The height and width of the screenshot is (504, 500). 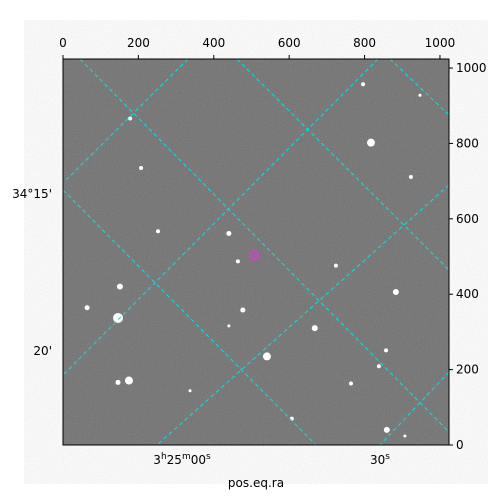 What do you see at coordinates (380, 459) in the screenshot?
I see `ra-tick-label: 30s` at bounding box center [380, 459].